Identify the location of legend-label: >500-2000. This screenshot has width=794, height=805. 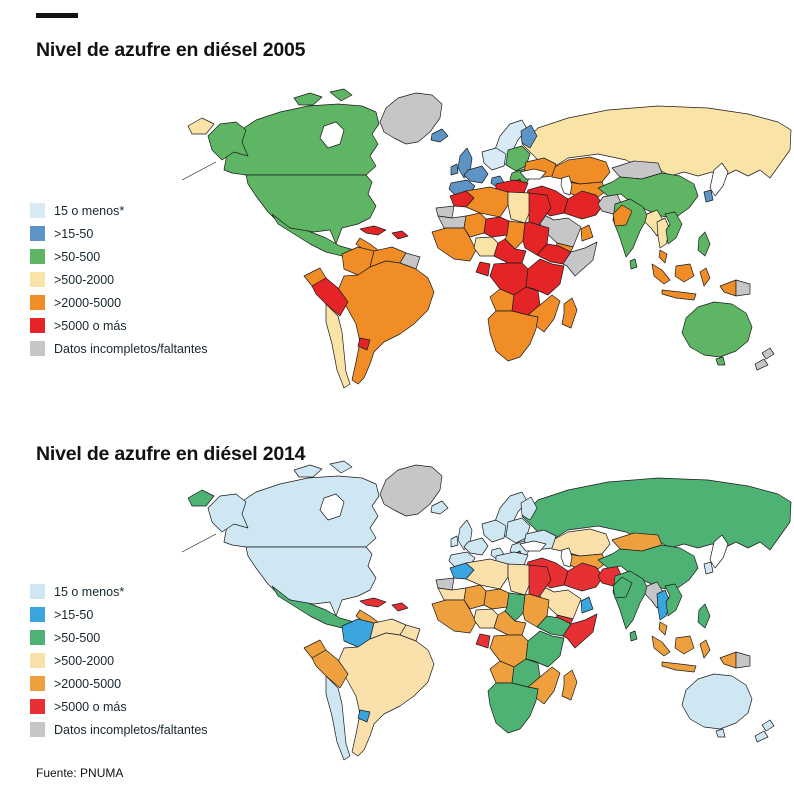
(84, 660).